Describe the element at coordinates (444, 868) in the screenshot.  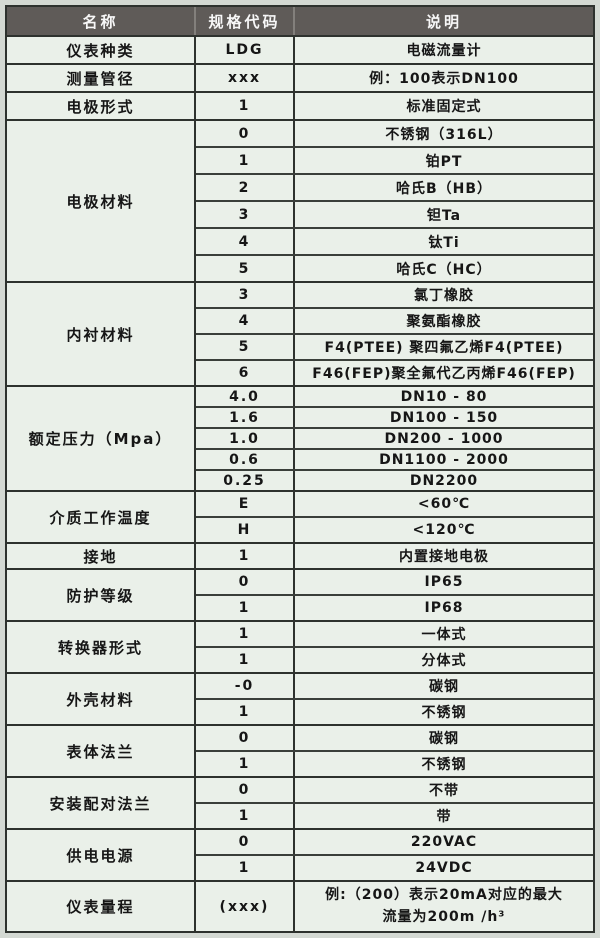
I see `description-cell: 24VDC` at that location.